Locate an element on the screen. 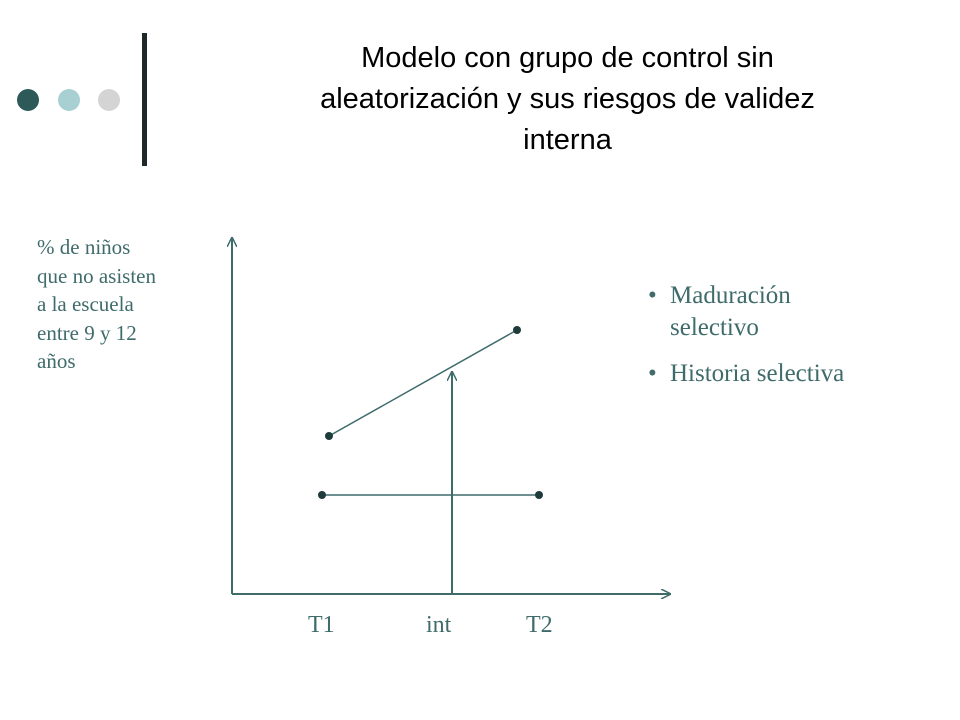 Image resolution: width=960 pixels, height=720 pixels. title-line-1: Modelo con grupo de control sin is located at coordinates (567, 58).